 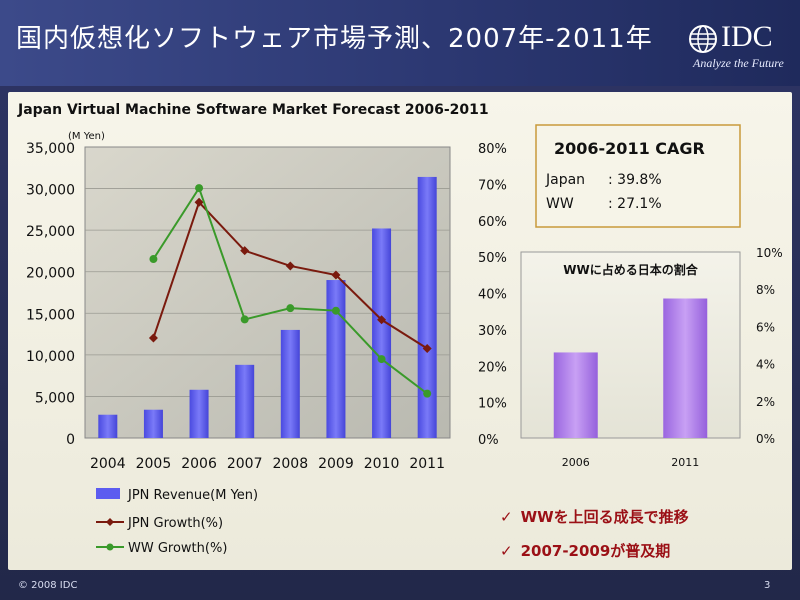 What do you see at coordinates (630, 269) in the screenshot?
I see `share-chart-title: WWに占める日本の割合` at bounding box center [630, 269].